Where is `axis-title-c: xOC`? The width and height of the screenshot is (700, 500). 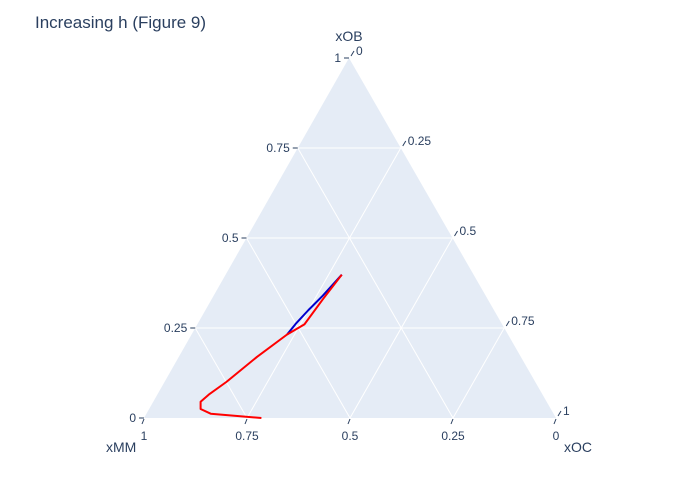 axis-title-c: xOC is located at coordinates (578, 447).